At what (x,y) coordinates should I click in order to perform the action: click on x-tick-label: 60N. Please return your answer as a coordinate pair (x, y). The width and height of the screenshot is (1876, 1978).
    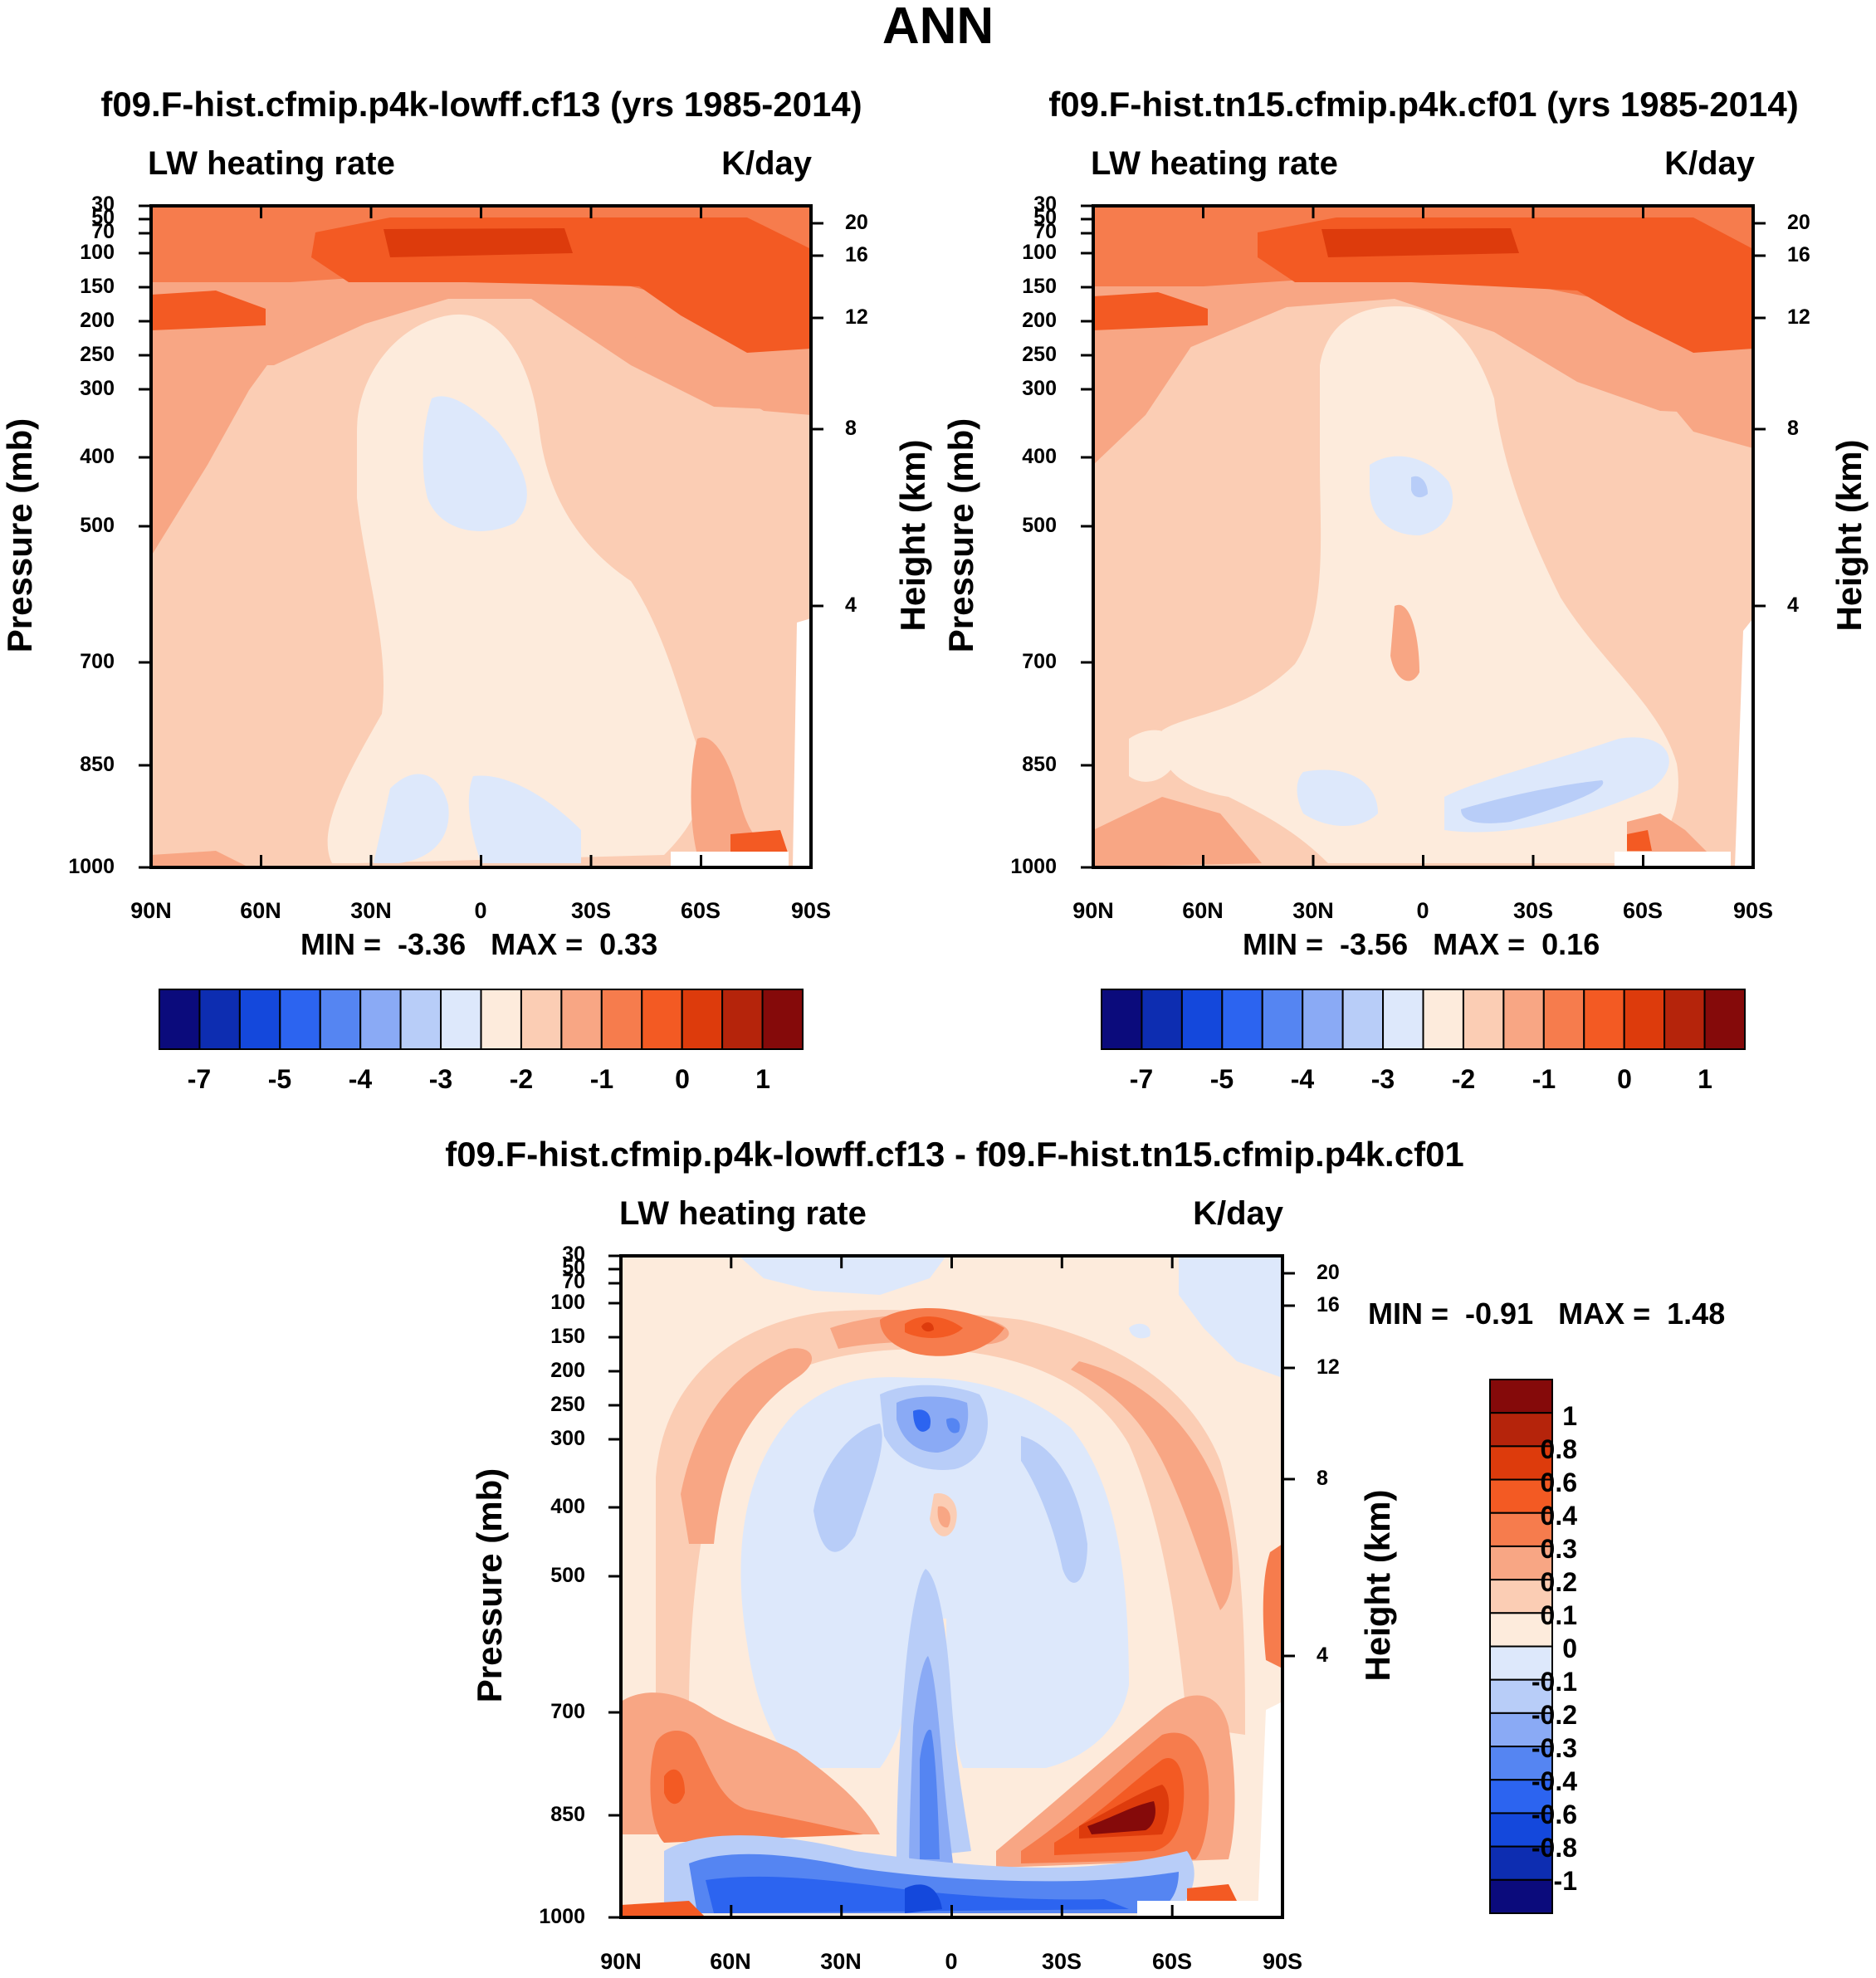
    Looking at the image, I should click on (260, 910).